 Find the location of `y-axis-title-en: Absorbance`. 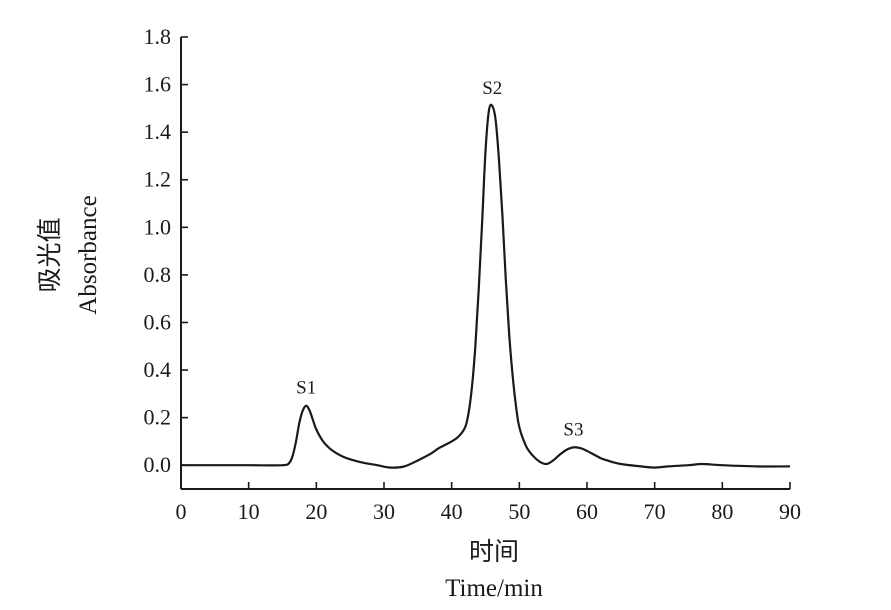

y-axis-title-en: Absorbance is located at coordinates (88, 254).